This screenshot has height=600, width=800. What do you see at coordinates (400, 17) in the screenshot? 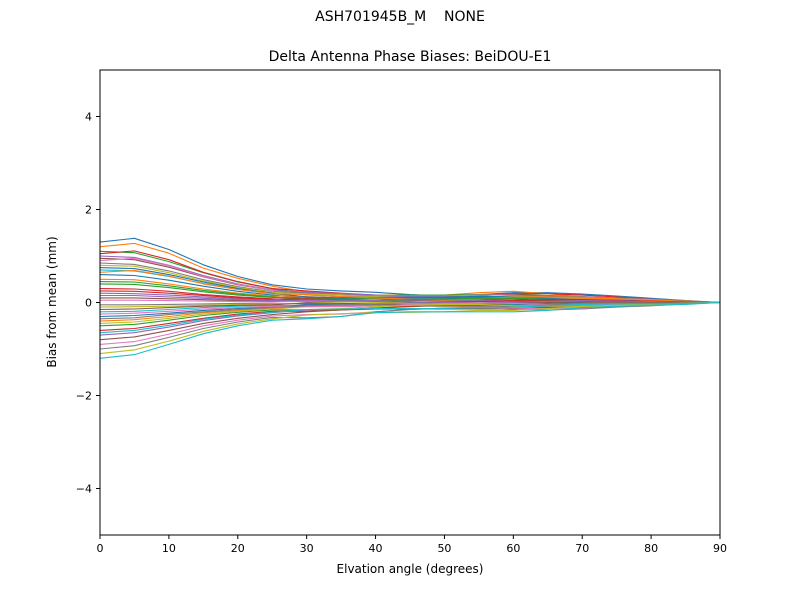
I see `figure-suptitle: ASH701945B_M NONE` at bounding box center [400, 17].